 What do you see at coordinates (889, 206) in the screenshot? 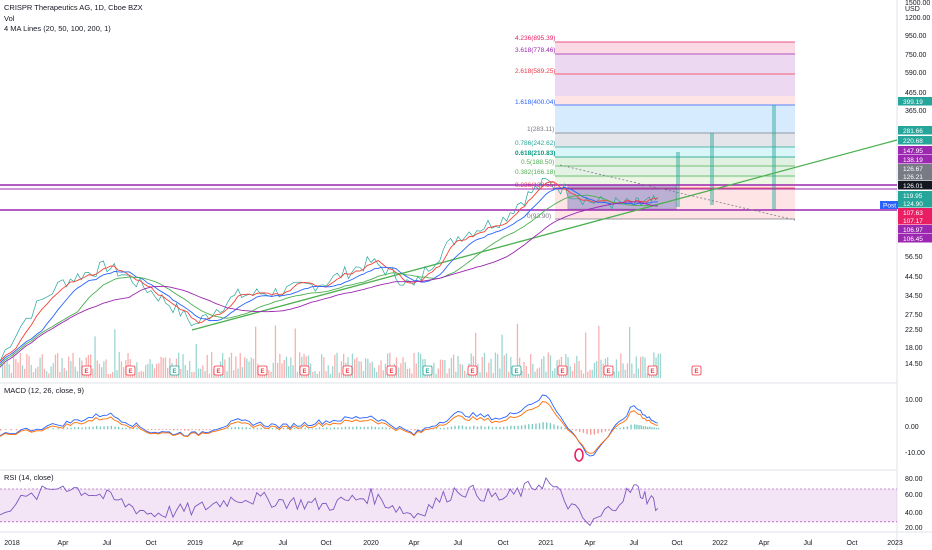
I see `svg-text: Post` at bounding box center [889, 206].